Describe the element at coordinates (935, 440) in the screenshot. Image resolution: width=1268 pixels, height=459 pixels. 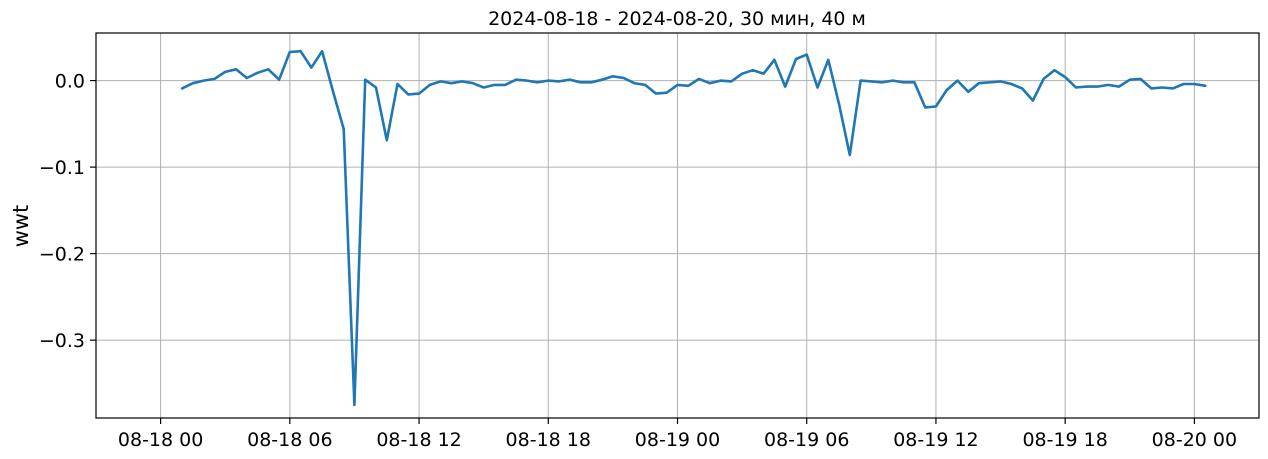
I see `x-tick-label: 08-19 12` at that location.